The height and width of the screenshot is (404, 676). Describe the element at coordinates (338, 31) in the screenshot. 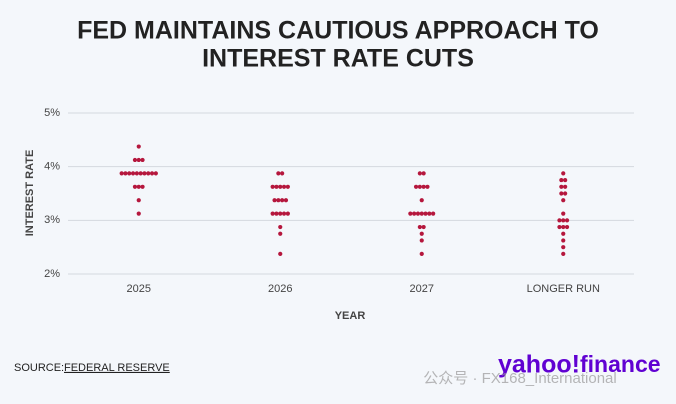

I see `chart-title: FED MAINTAINS CAUTIOUS APPROACH TO` at that location.